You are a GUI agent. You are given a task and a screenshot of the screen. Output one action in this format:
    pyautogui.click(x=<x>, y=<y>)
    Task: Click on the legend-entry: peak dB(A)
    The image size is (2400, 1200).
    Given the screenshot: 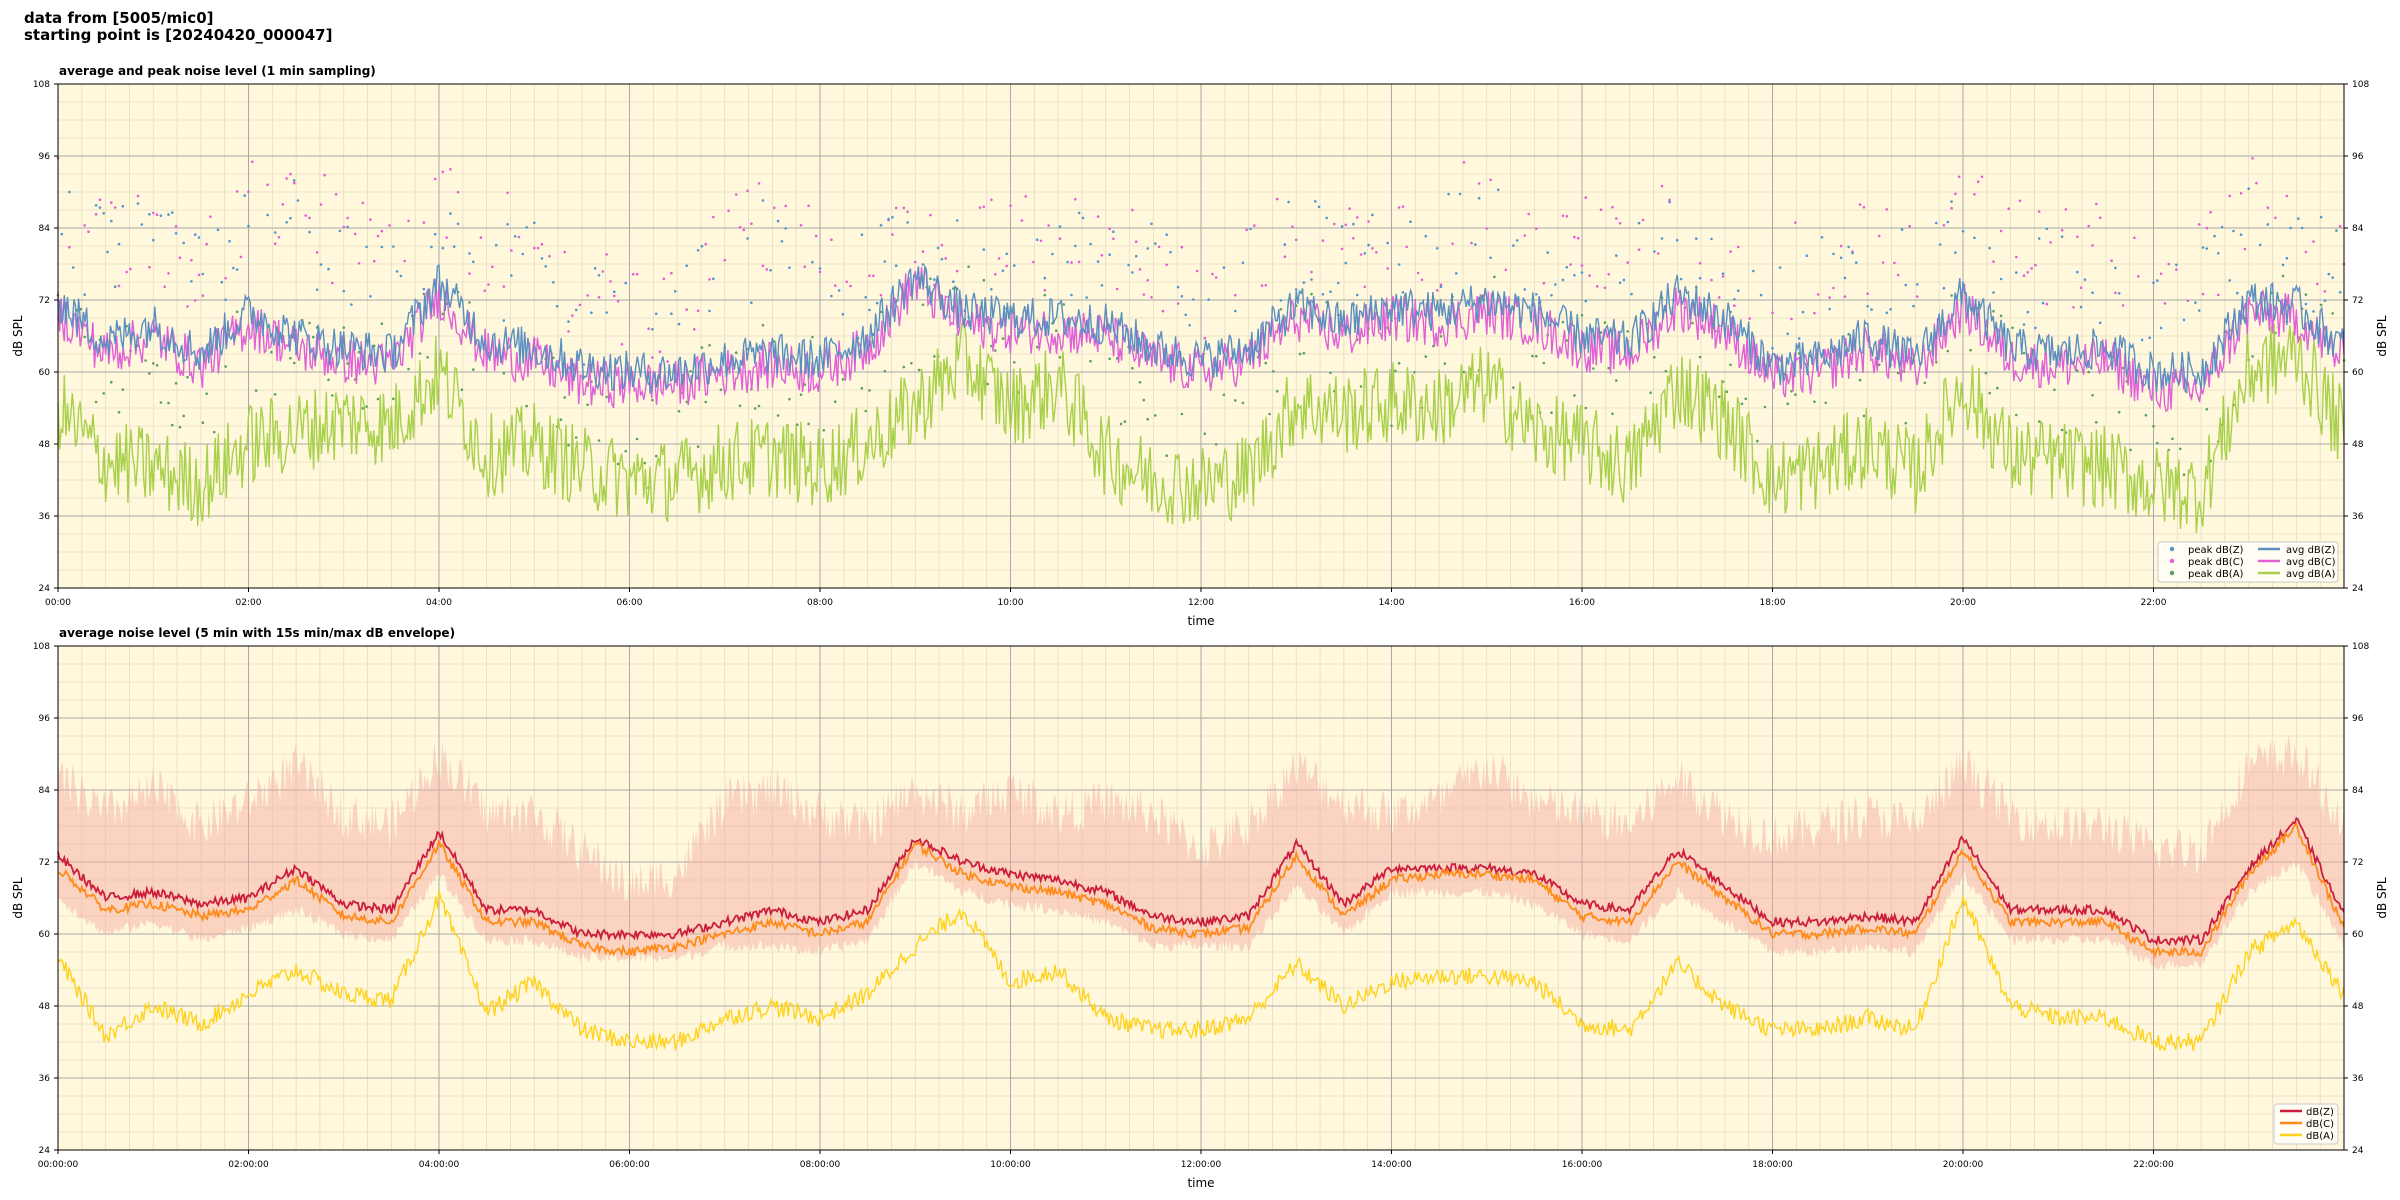 What is the action you would take?
    pyautogui.click(x=2216, y=574)
    